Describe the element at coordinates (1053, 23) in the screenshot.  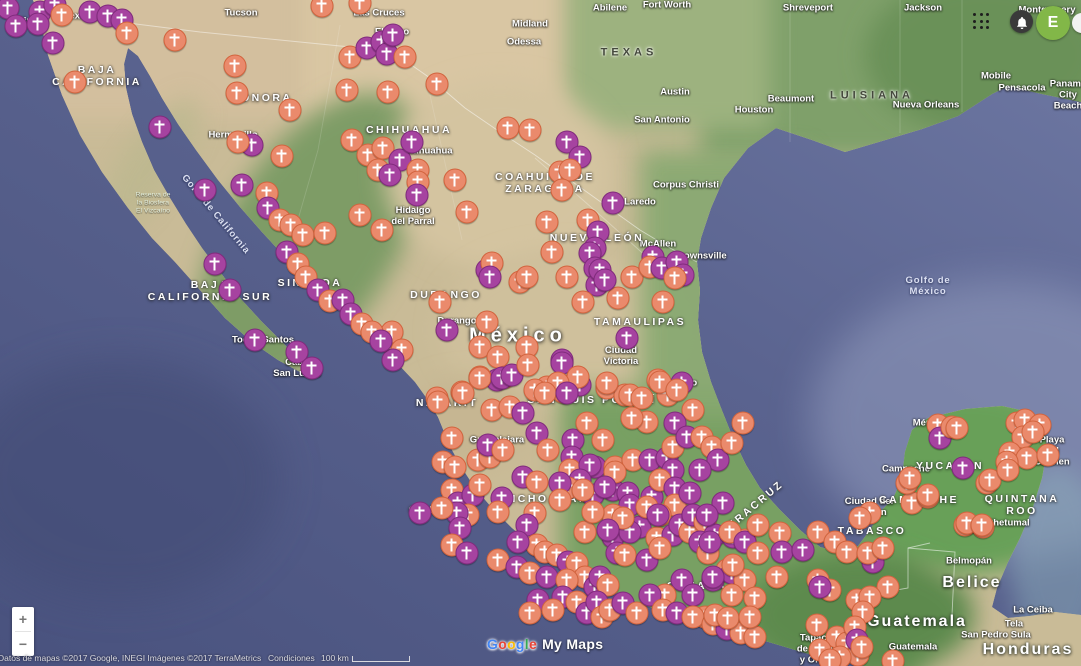
I see `account-avatar: E` at that location.